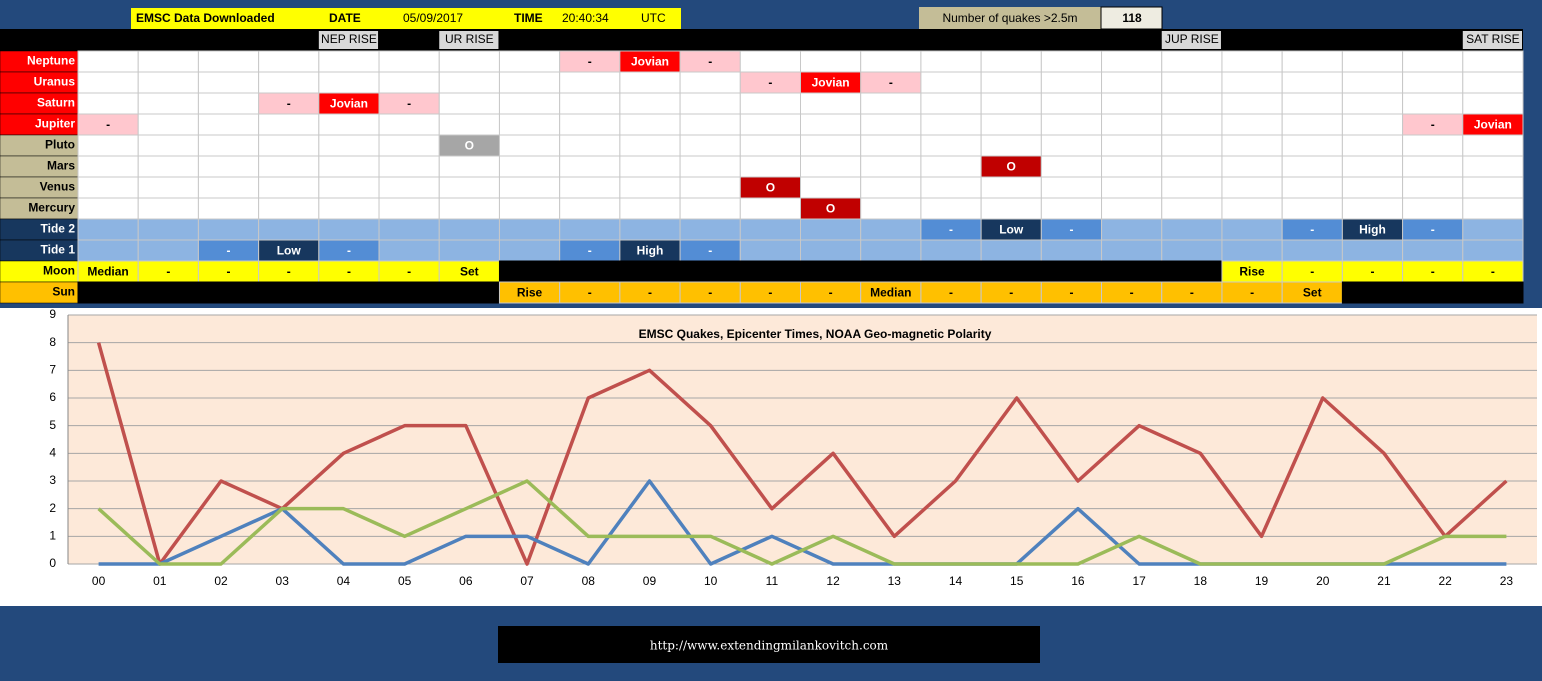  I want to click on header-box, so click(406, 18).